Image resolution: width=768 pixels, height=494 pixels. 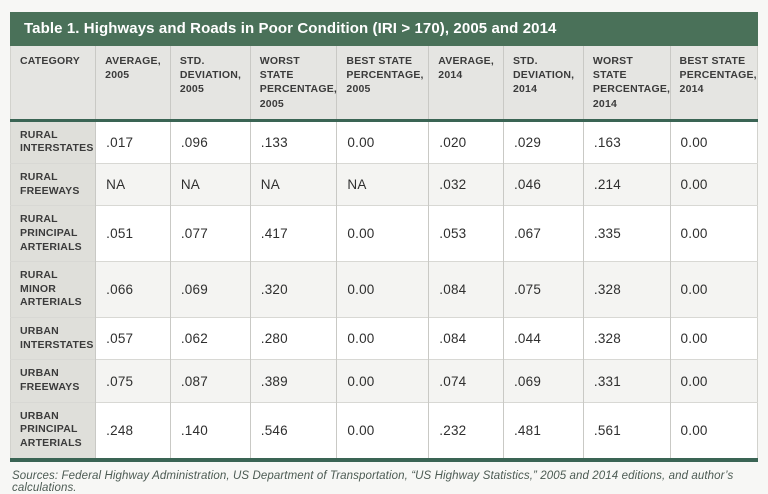 I want to click on value-cell: .020, so click(x=466, y=142).